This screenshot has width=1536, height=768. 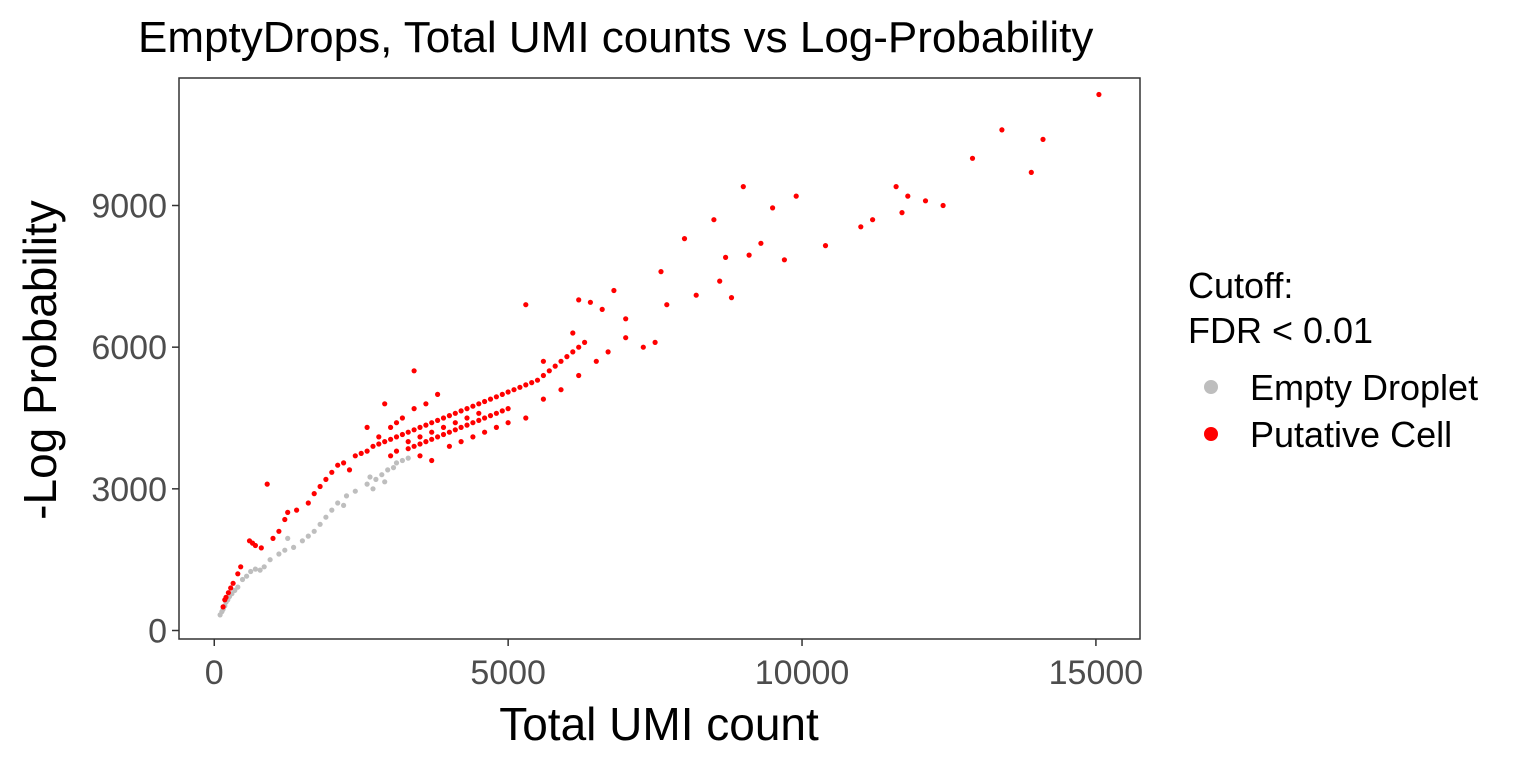 What do you see at coordinates (1211, 434) in the screenshot?
I see `legend-key-putative-cell` at bounding box center [1211, 434].